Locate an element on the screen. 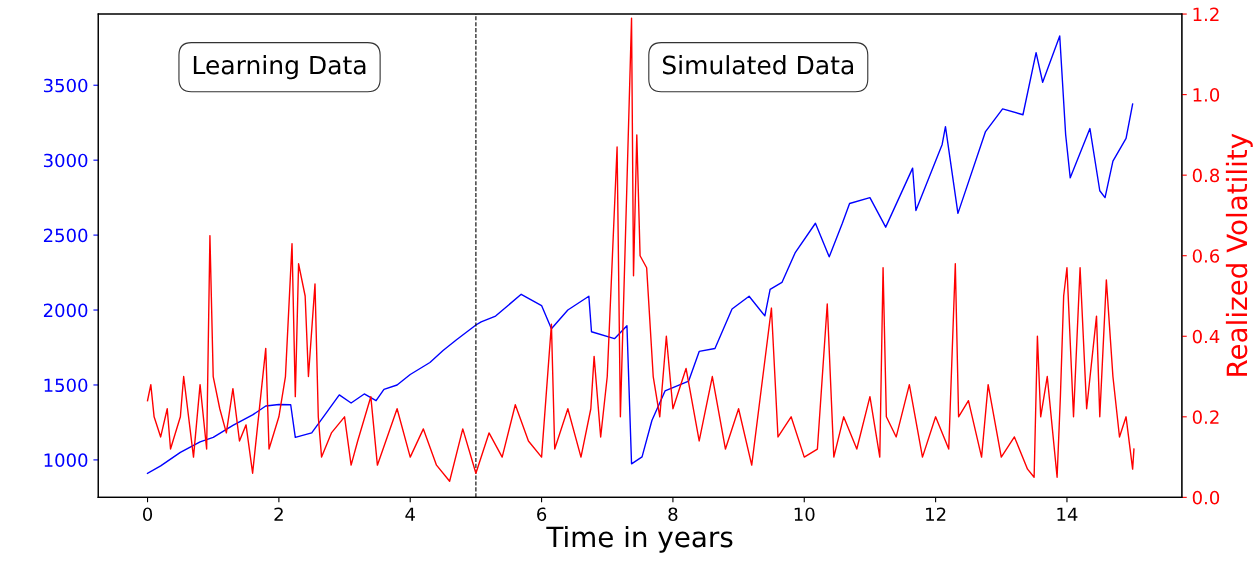 The image size is (1260, 562). x-axis-title: Time in years is located at coordinates (639, 539).